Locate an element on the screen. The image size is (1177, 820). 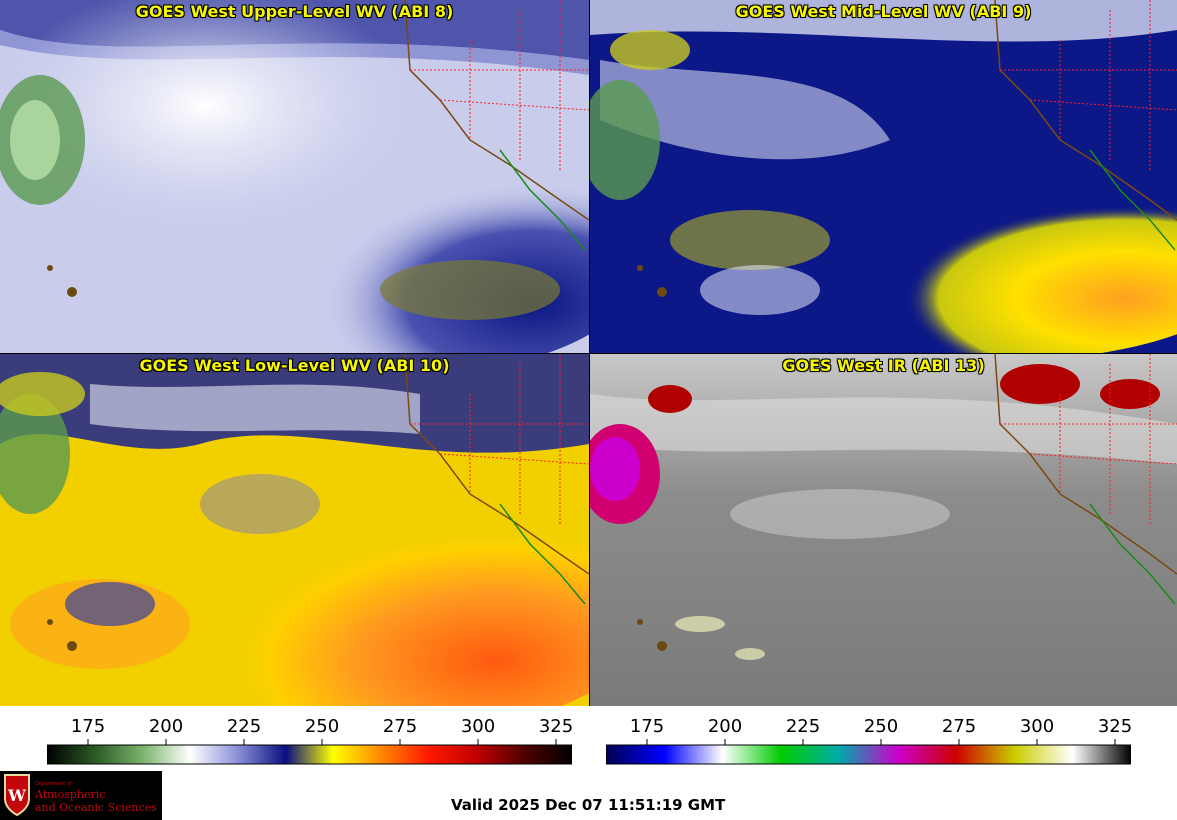
logo-line2: and Oceanic Sciences is located at coordinates (96, 807).